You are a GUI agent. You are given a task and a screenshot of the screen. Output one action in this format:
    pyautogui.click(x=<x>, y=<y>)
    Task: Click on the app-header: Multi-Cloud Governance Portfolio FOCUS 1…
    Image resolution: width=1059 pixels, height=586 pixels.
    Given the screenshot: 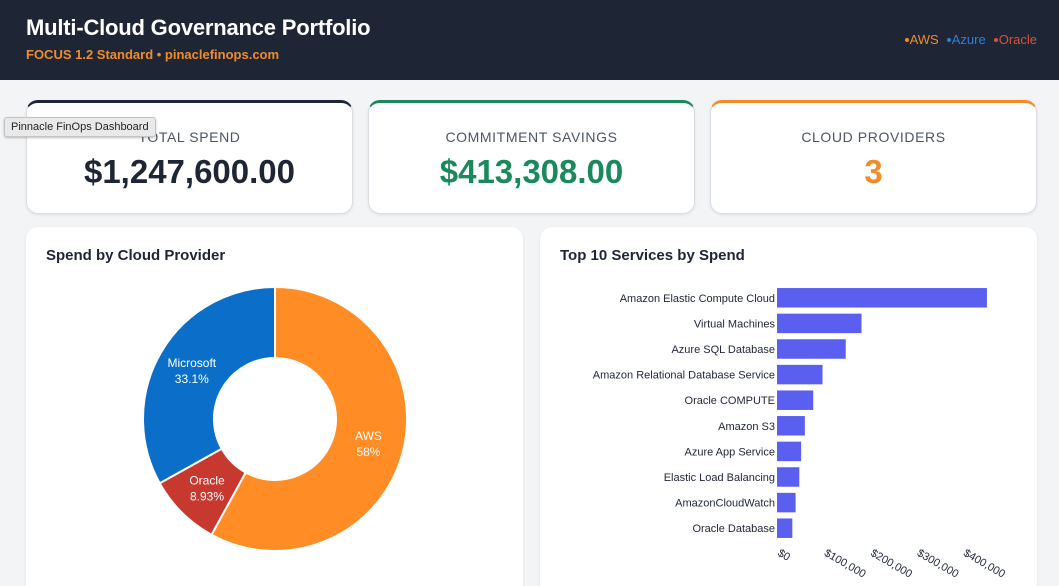 What is the action you would take?
    pyautogui.click(x=529, y=40)
    